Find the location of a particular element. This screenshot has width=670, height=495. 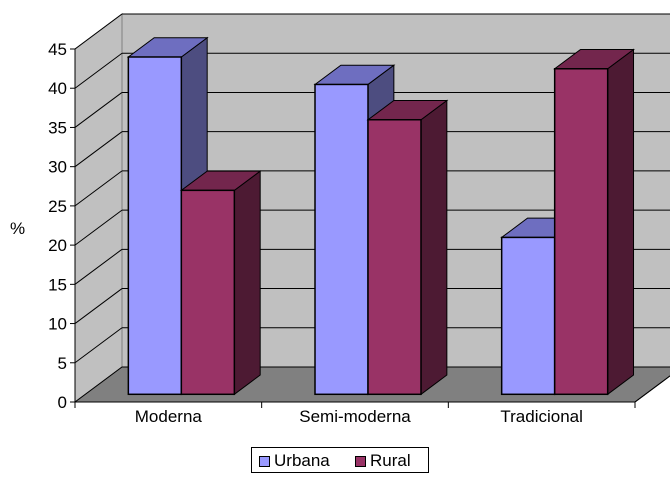

y-tick-label: 30 is located at coordinates (57, 167).